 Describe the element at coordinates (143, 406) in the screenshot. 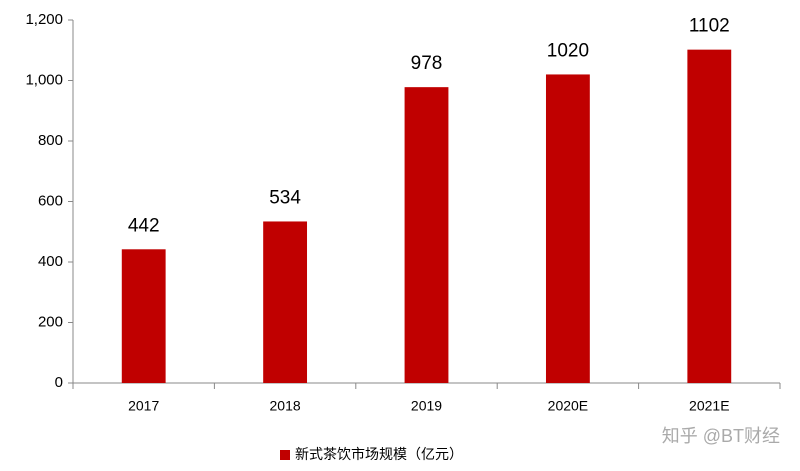

I see `x-tick-label: 2017` at that location.